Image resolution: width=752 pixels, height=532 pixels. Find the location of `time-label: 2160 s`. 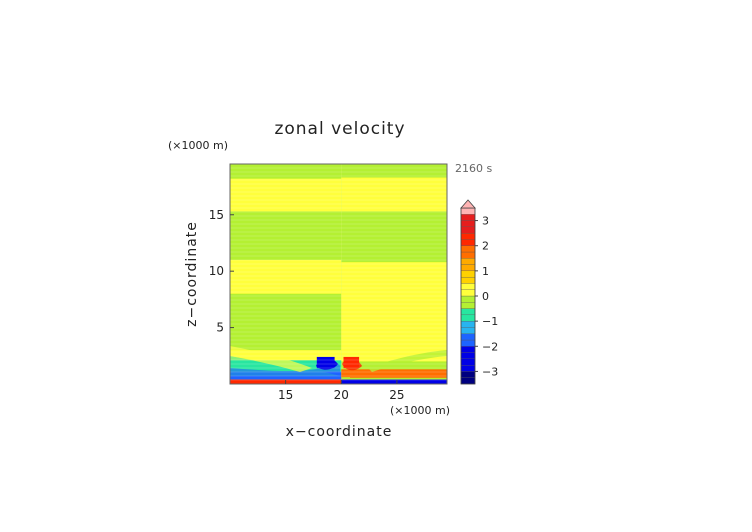

time-label: 2160 s is located at coordinates (473, 168).